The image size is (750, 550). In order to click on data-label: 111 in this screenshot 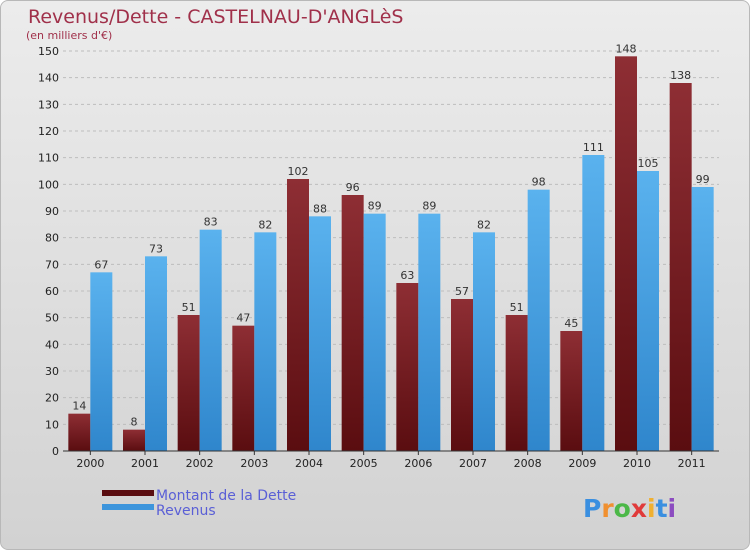, I will do `click(593, 147)`.